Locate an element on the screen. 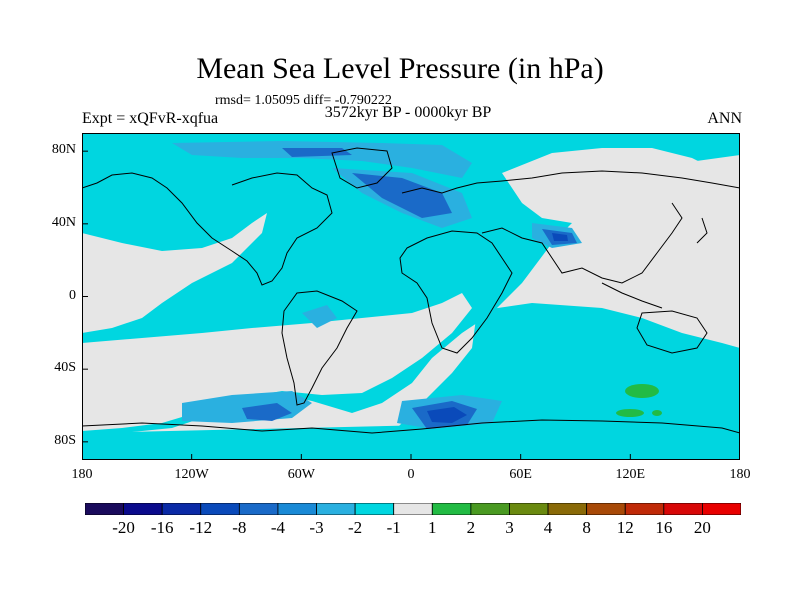 The width and height of the screenshot is (800, 600). period-label: 3572kyr BP - 0000kyr BP is located at coordinates (408, 112).